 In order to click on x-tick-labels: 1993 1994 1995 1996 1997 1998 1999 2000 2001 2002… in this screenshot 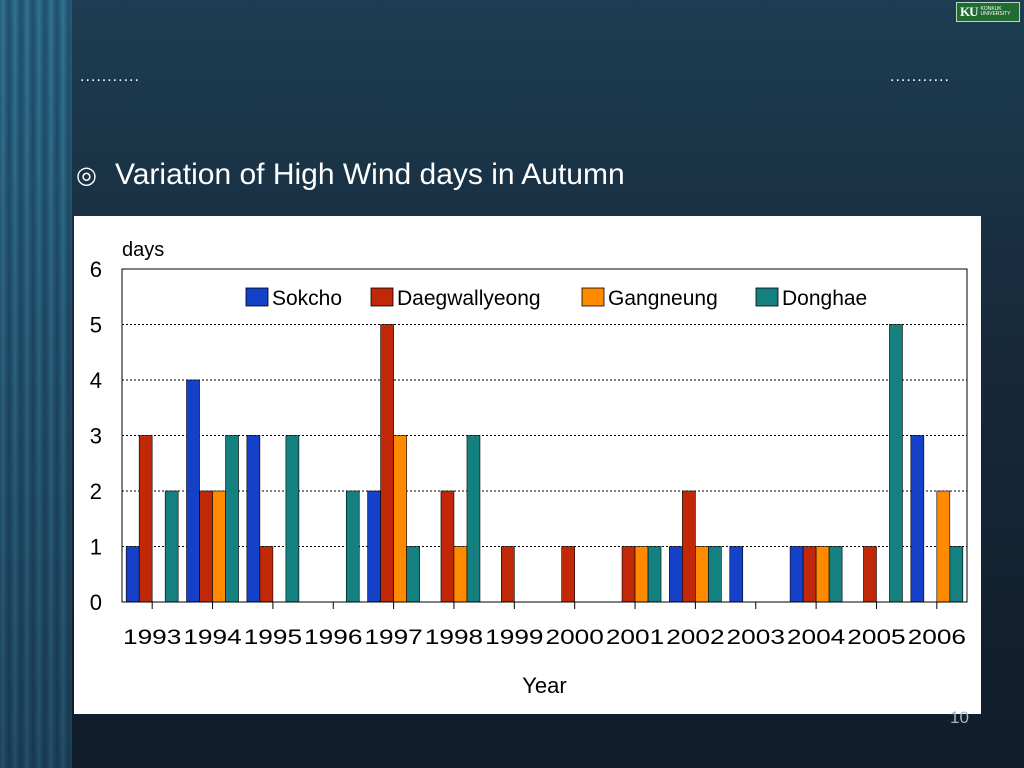, I will do `click(544, 637)`.